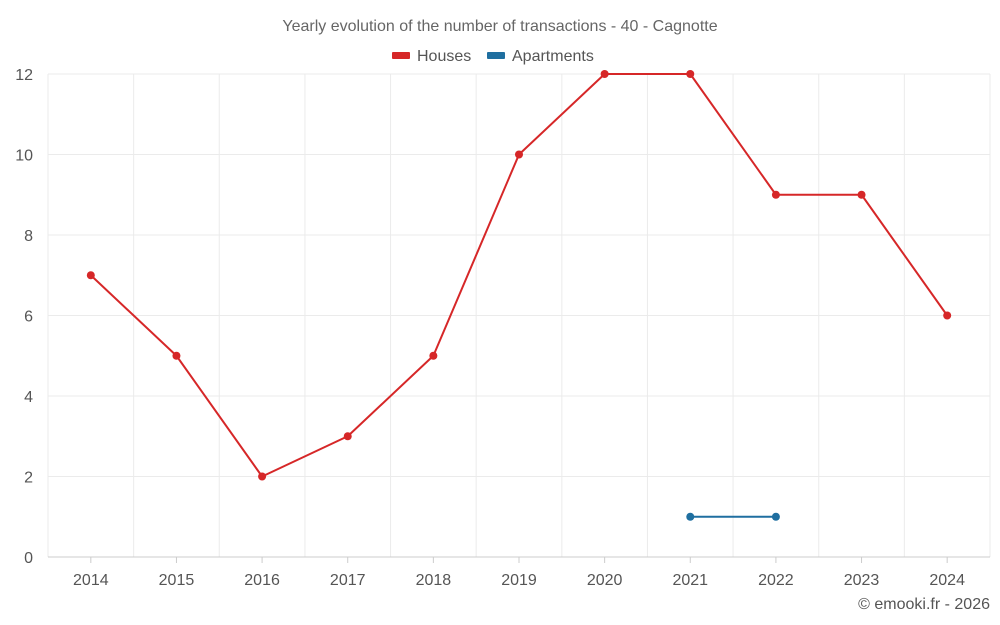 The height and width of the screenshot is (625, 1000). I want to click on data-point-apartments-2022, so click(775, 516).